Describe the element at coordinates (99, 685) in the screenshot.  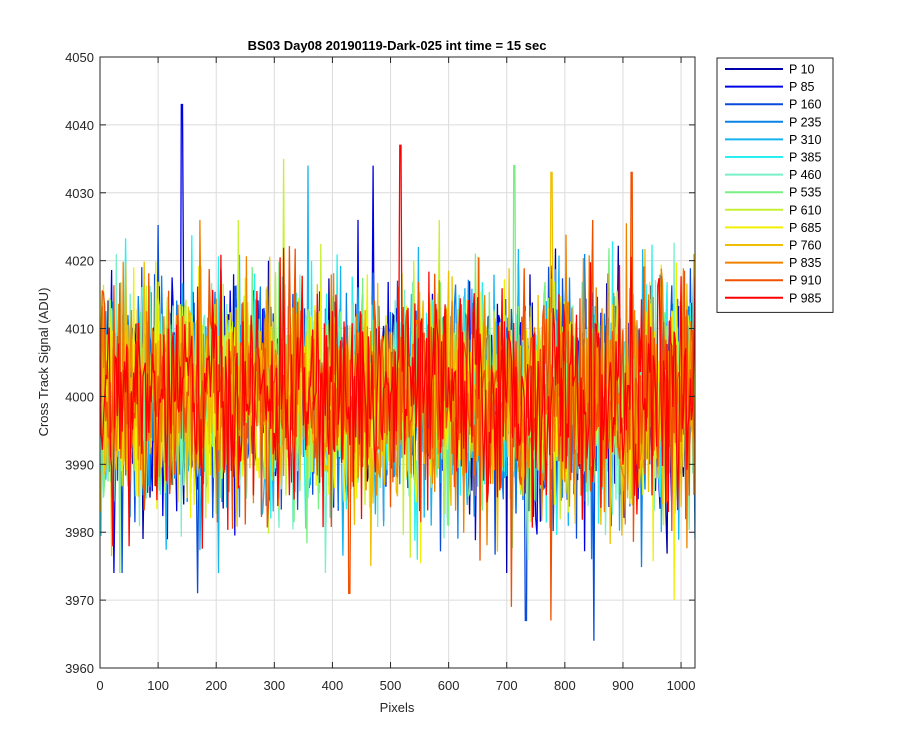
I see `x-tick-label: 0` at that location.